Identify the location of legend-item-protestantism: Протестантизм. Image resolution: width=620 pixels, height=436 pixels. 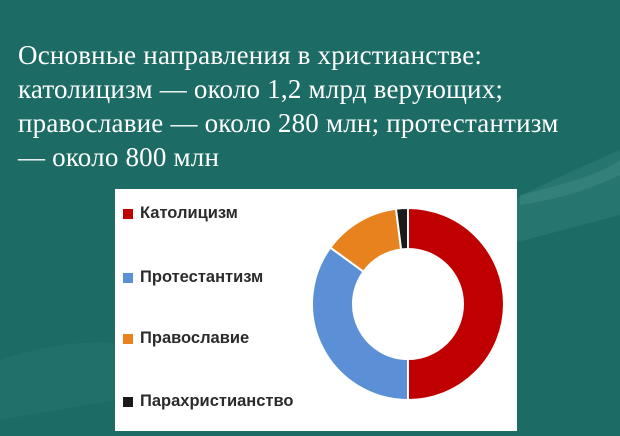
(193, 277).